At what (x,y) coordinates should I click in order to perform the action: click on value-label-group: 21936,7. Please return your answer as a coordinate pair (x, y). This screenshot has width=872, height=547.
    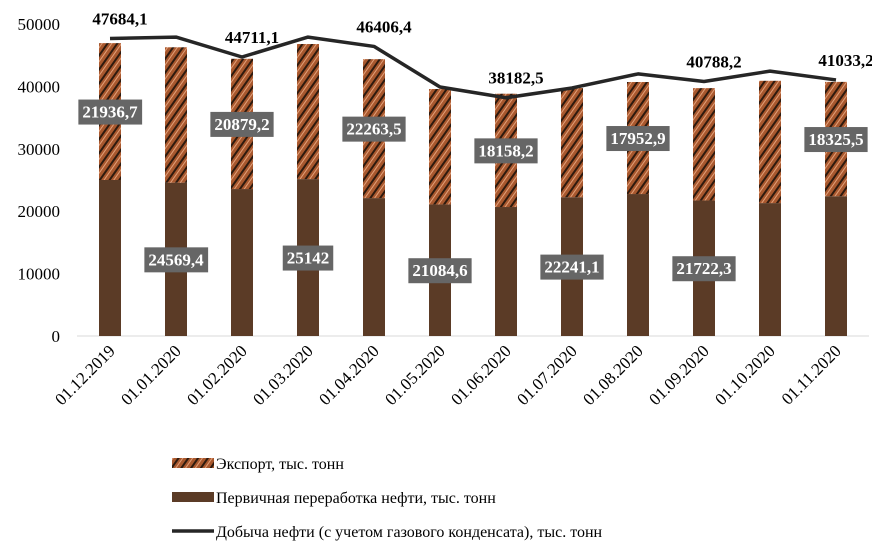
    Looking at the image, I should click on (110, 112).